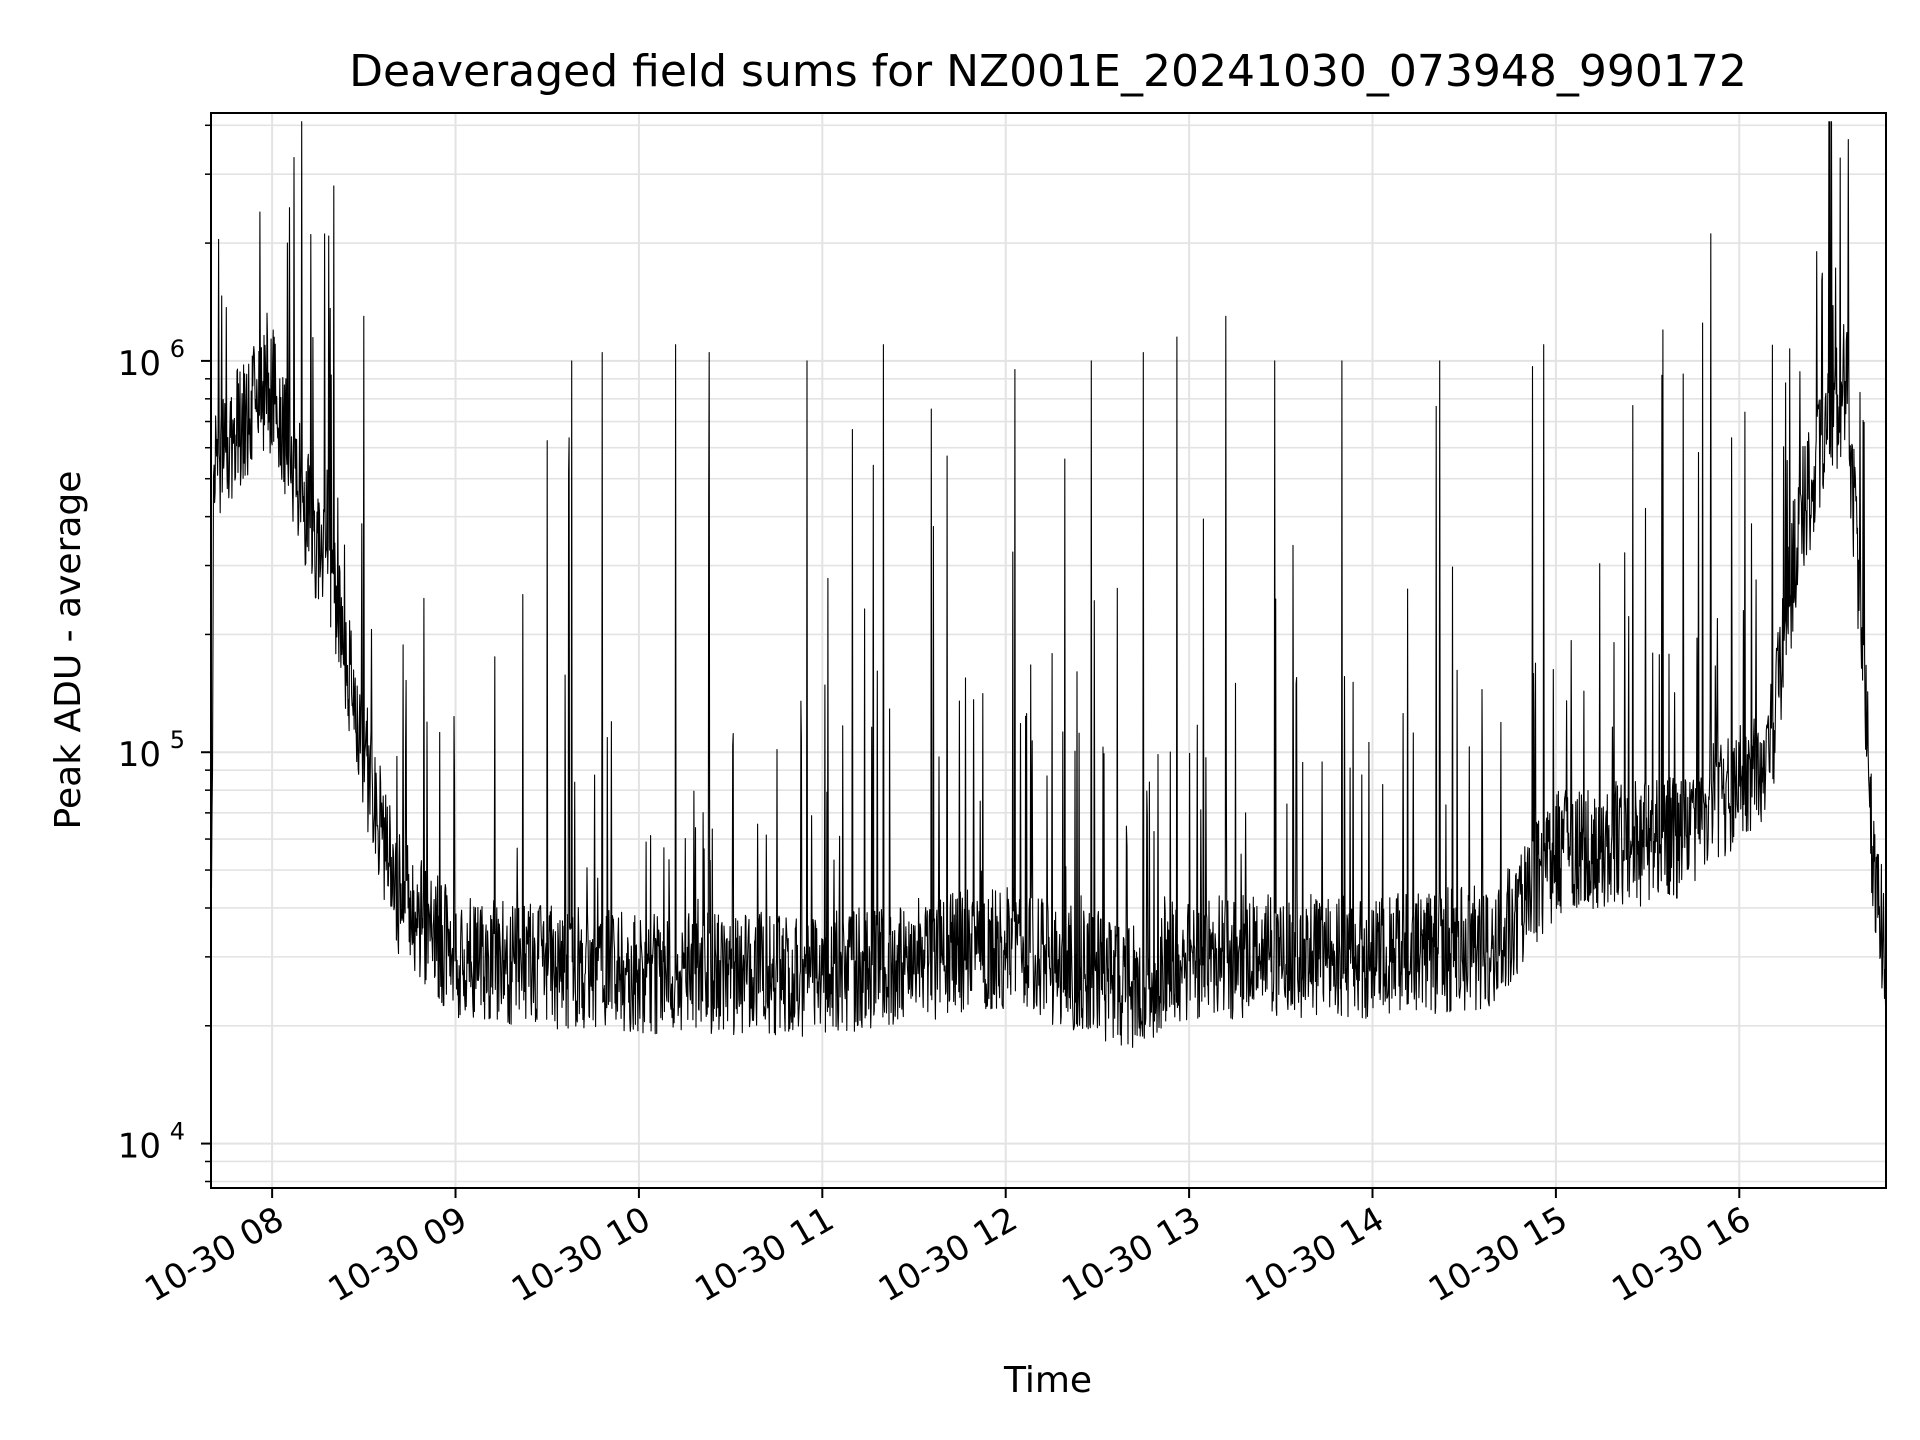 The image size is (1920, 1440). I want to click on y-tick-exponent: 5, so click(177, 740).